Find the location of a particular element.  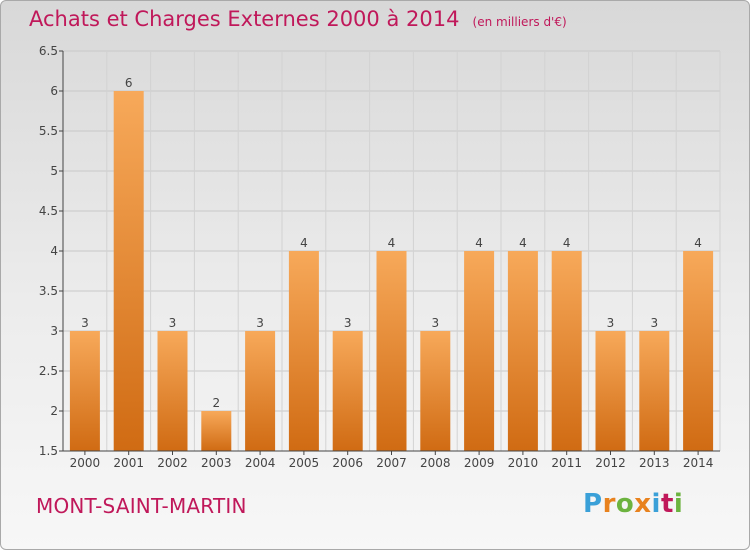

data-label: 2 is located at coordinates (216, 403).